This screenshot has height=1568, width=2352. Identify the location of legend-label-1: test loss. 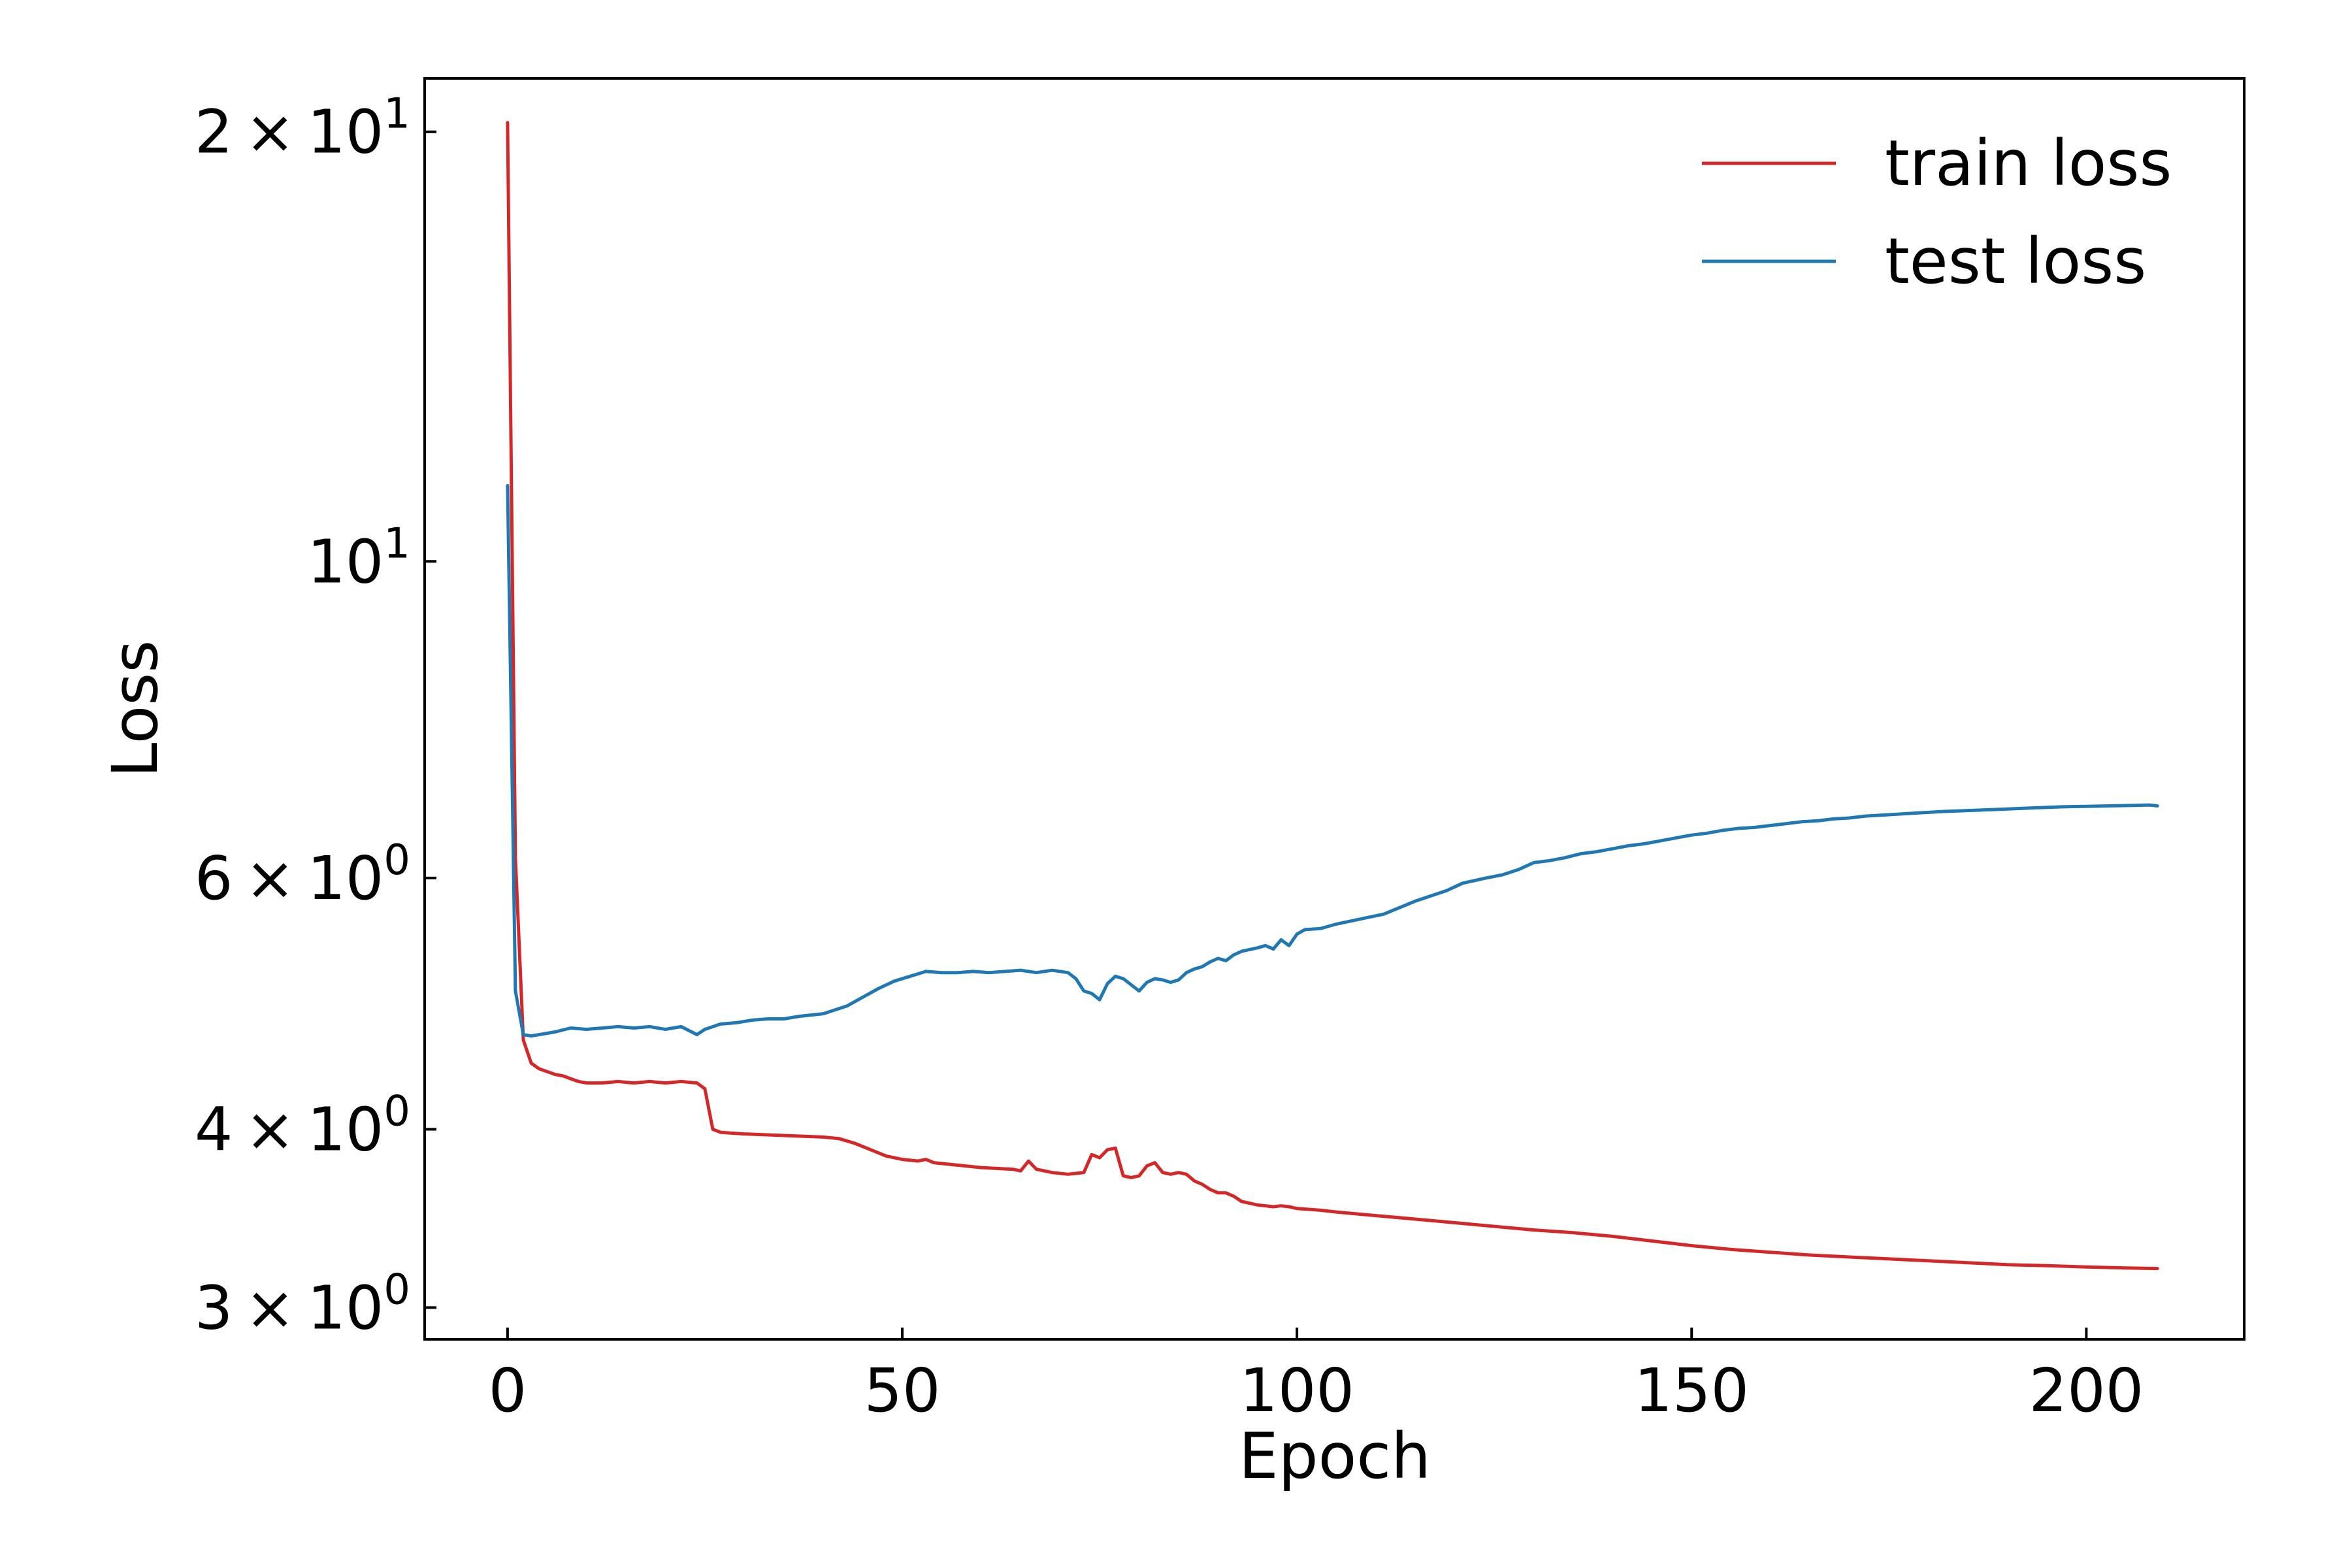
(2015, 261).